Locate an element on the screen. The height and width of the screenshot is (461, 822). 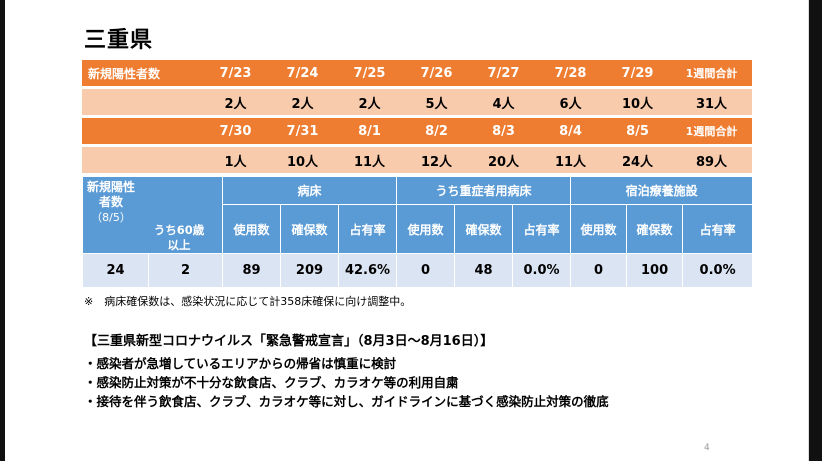
bed-note: ※ 病床確保数は、感染状況に応じて計358床確保に向け調整中。 is located at coordinates (248, 301).